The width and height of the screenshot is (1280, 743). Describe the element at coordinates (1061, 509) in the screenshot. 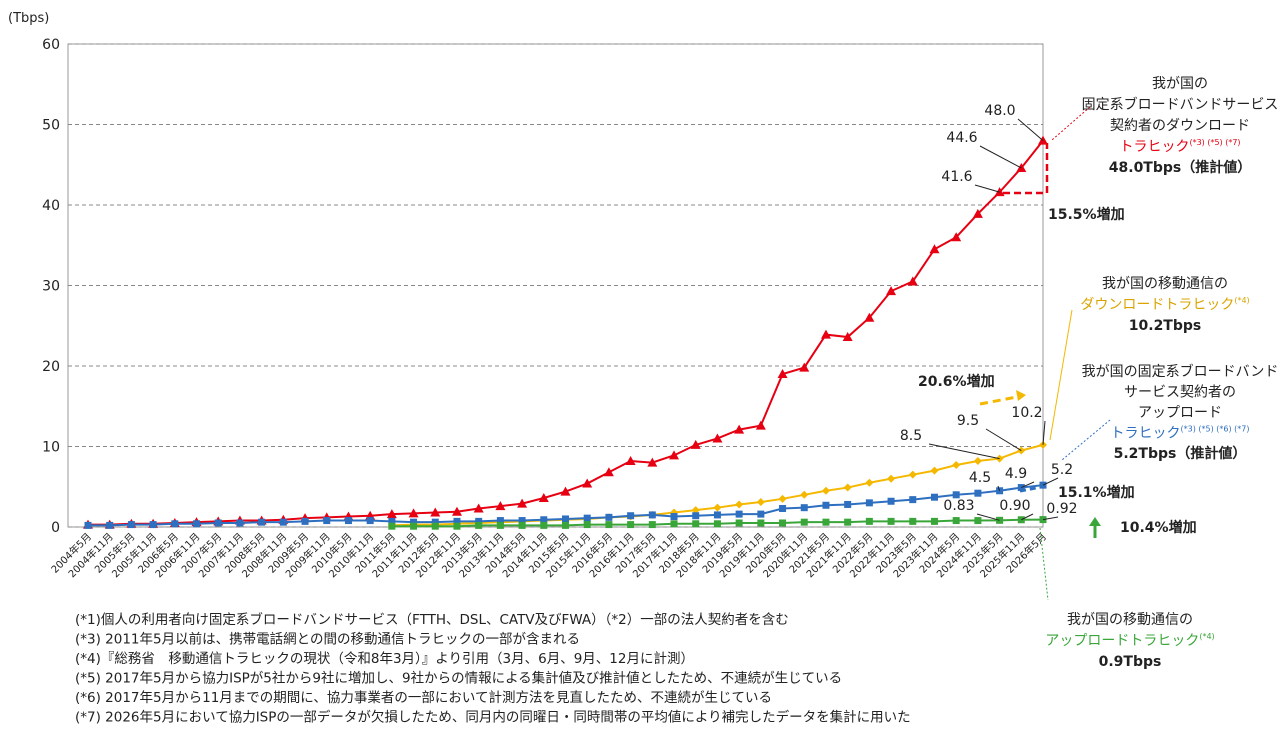

I see `data-label: 0.92` at that location.